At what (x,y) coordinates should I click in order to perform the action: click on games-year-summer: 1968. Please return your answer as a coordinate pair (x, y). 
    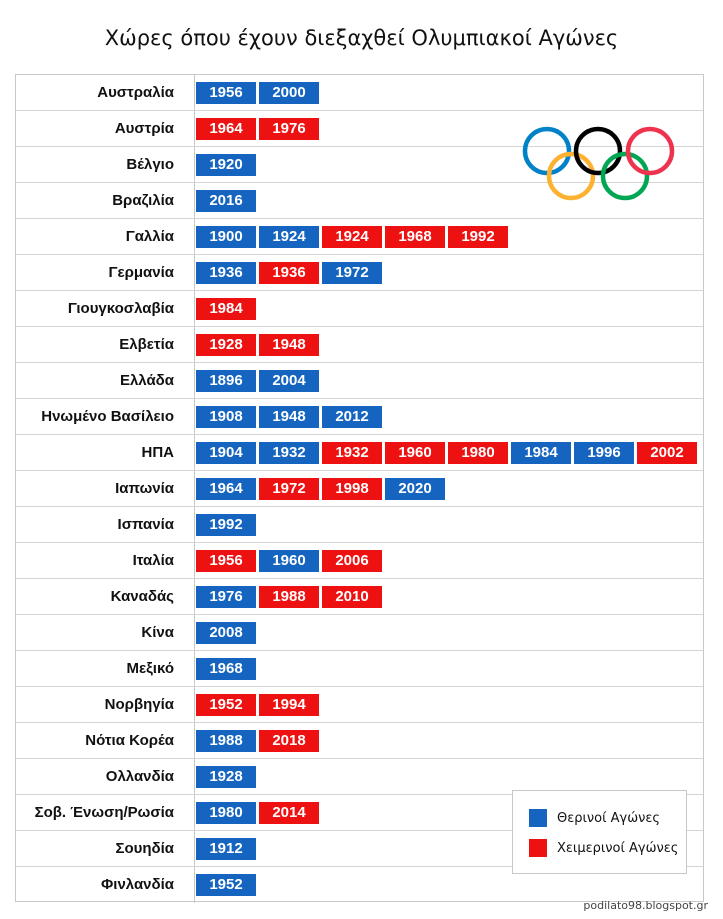
    Looking at the image, I should click on (226, 669).